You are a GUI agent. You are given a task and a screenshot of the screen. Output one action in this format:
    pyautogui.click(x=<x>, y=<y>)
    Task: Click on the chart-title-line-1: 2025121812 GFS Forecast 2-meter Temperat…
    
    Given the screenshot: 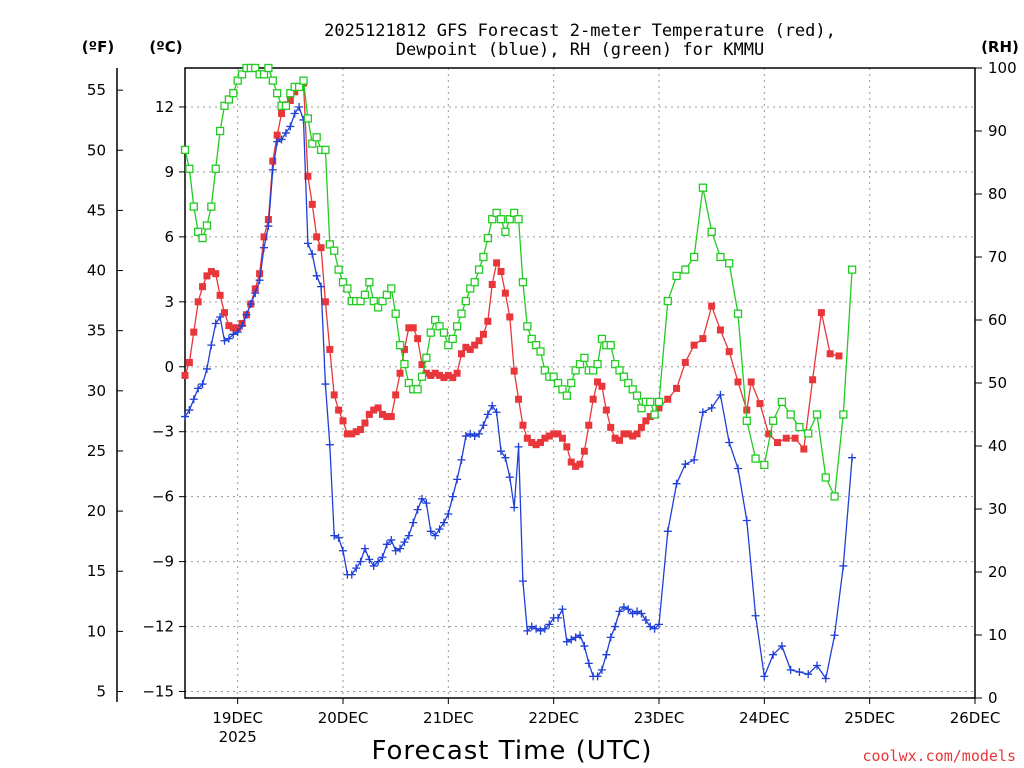 What is the action you would take?
    pyautogui.click(x=580, y=31)
    